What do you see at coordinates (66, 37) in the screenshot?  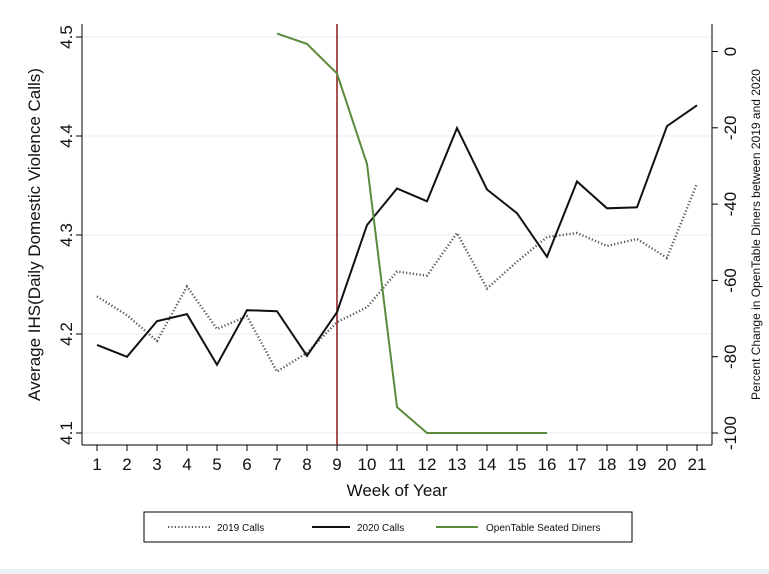 I see `y-tick-label: 4.5` at bounding box center [66, 37].